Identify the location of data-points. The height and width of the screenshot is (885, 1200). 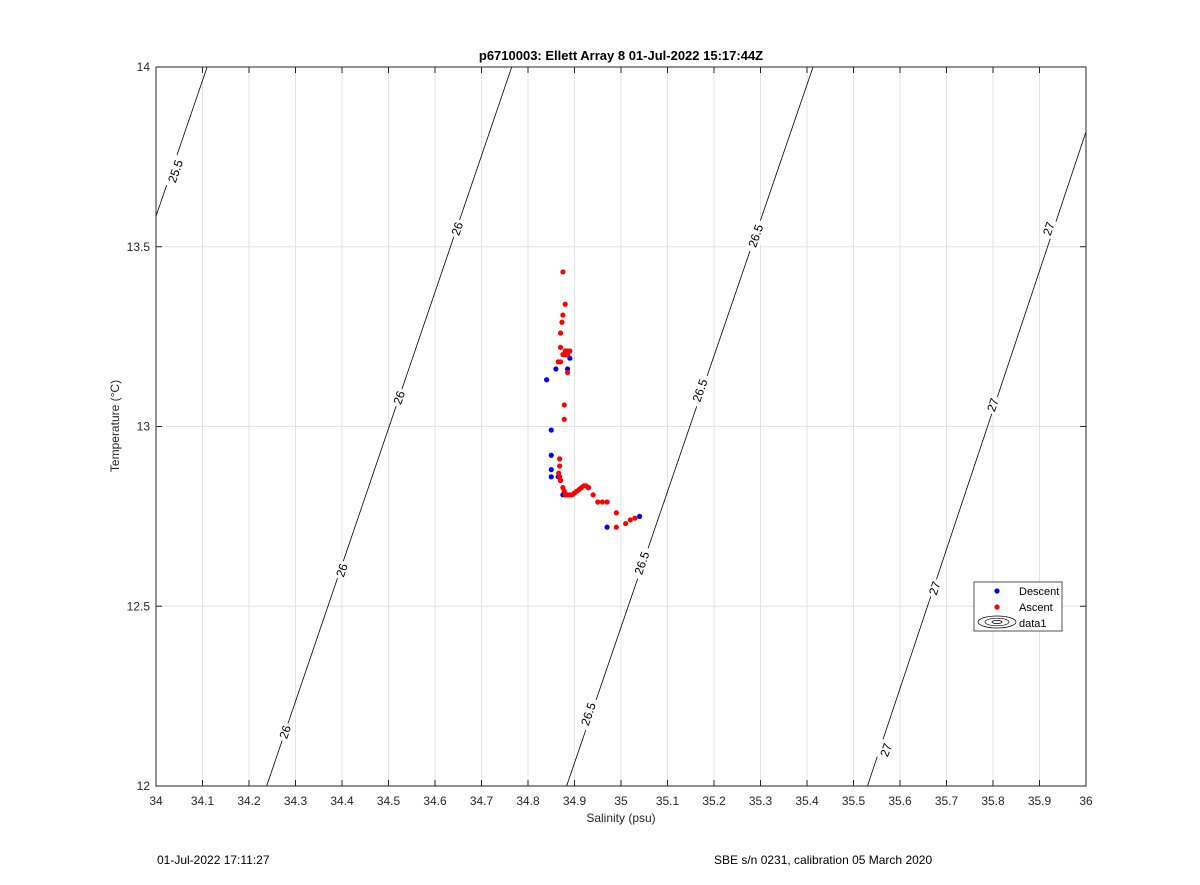
(593, 399).